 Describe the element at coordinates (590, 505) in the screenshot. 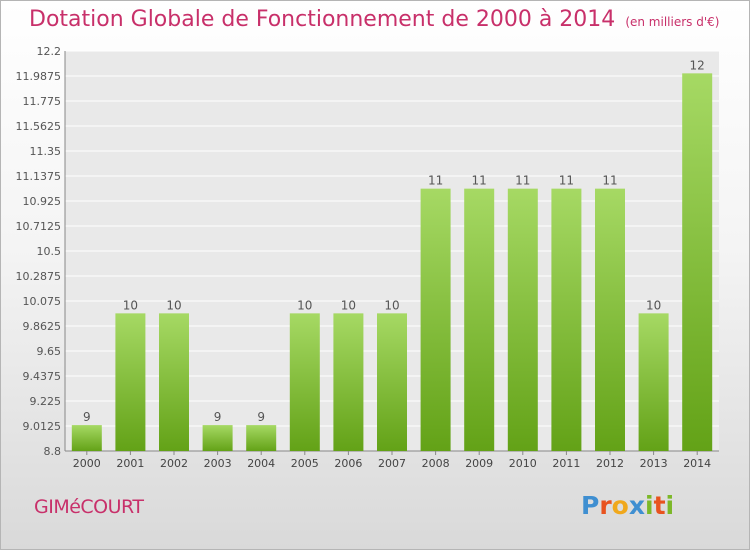

I see `logo-letter: P` at that location.